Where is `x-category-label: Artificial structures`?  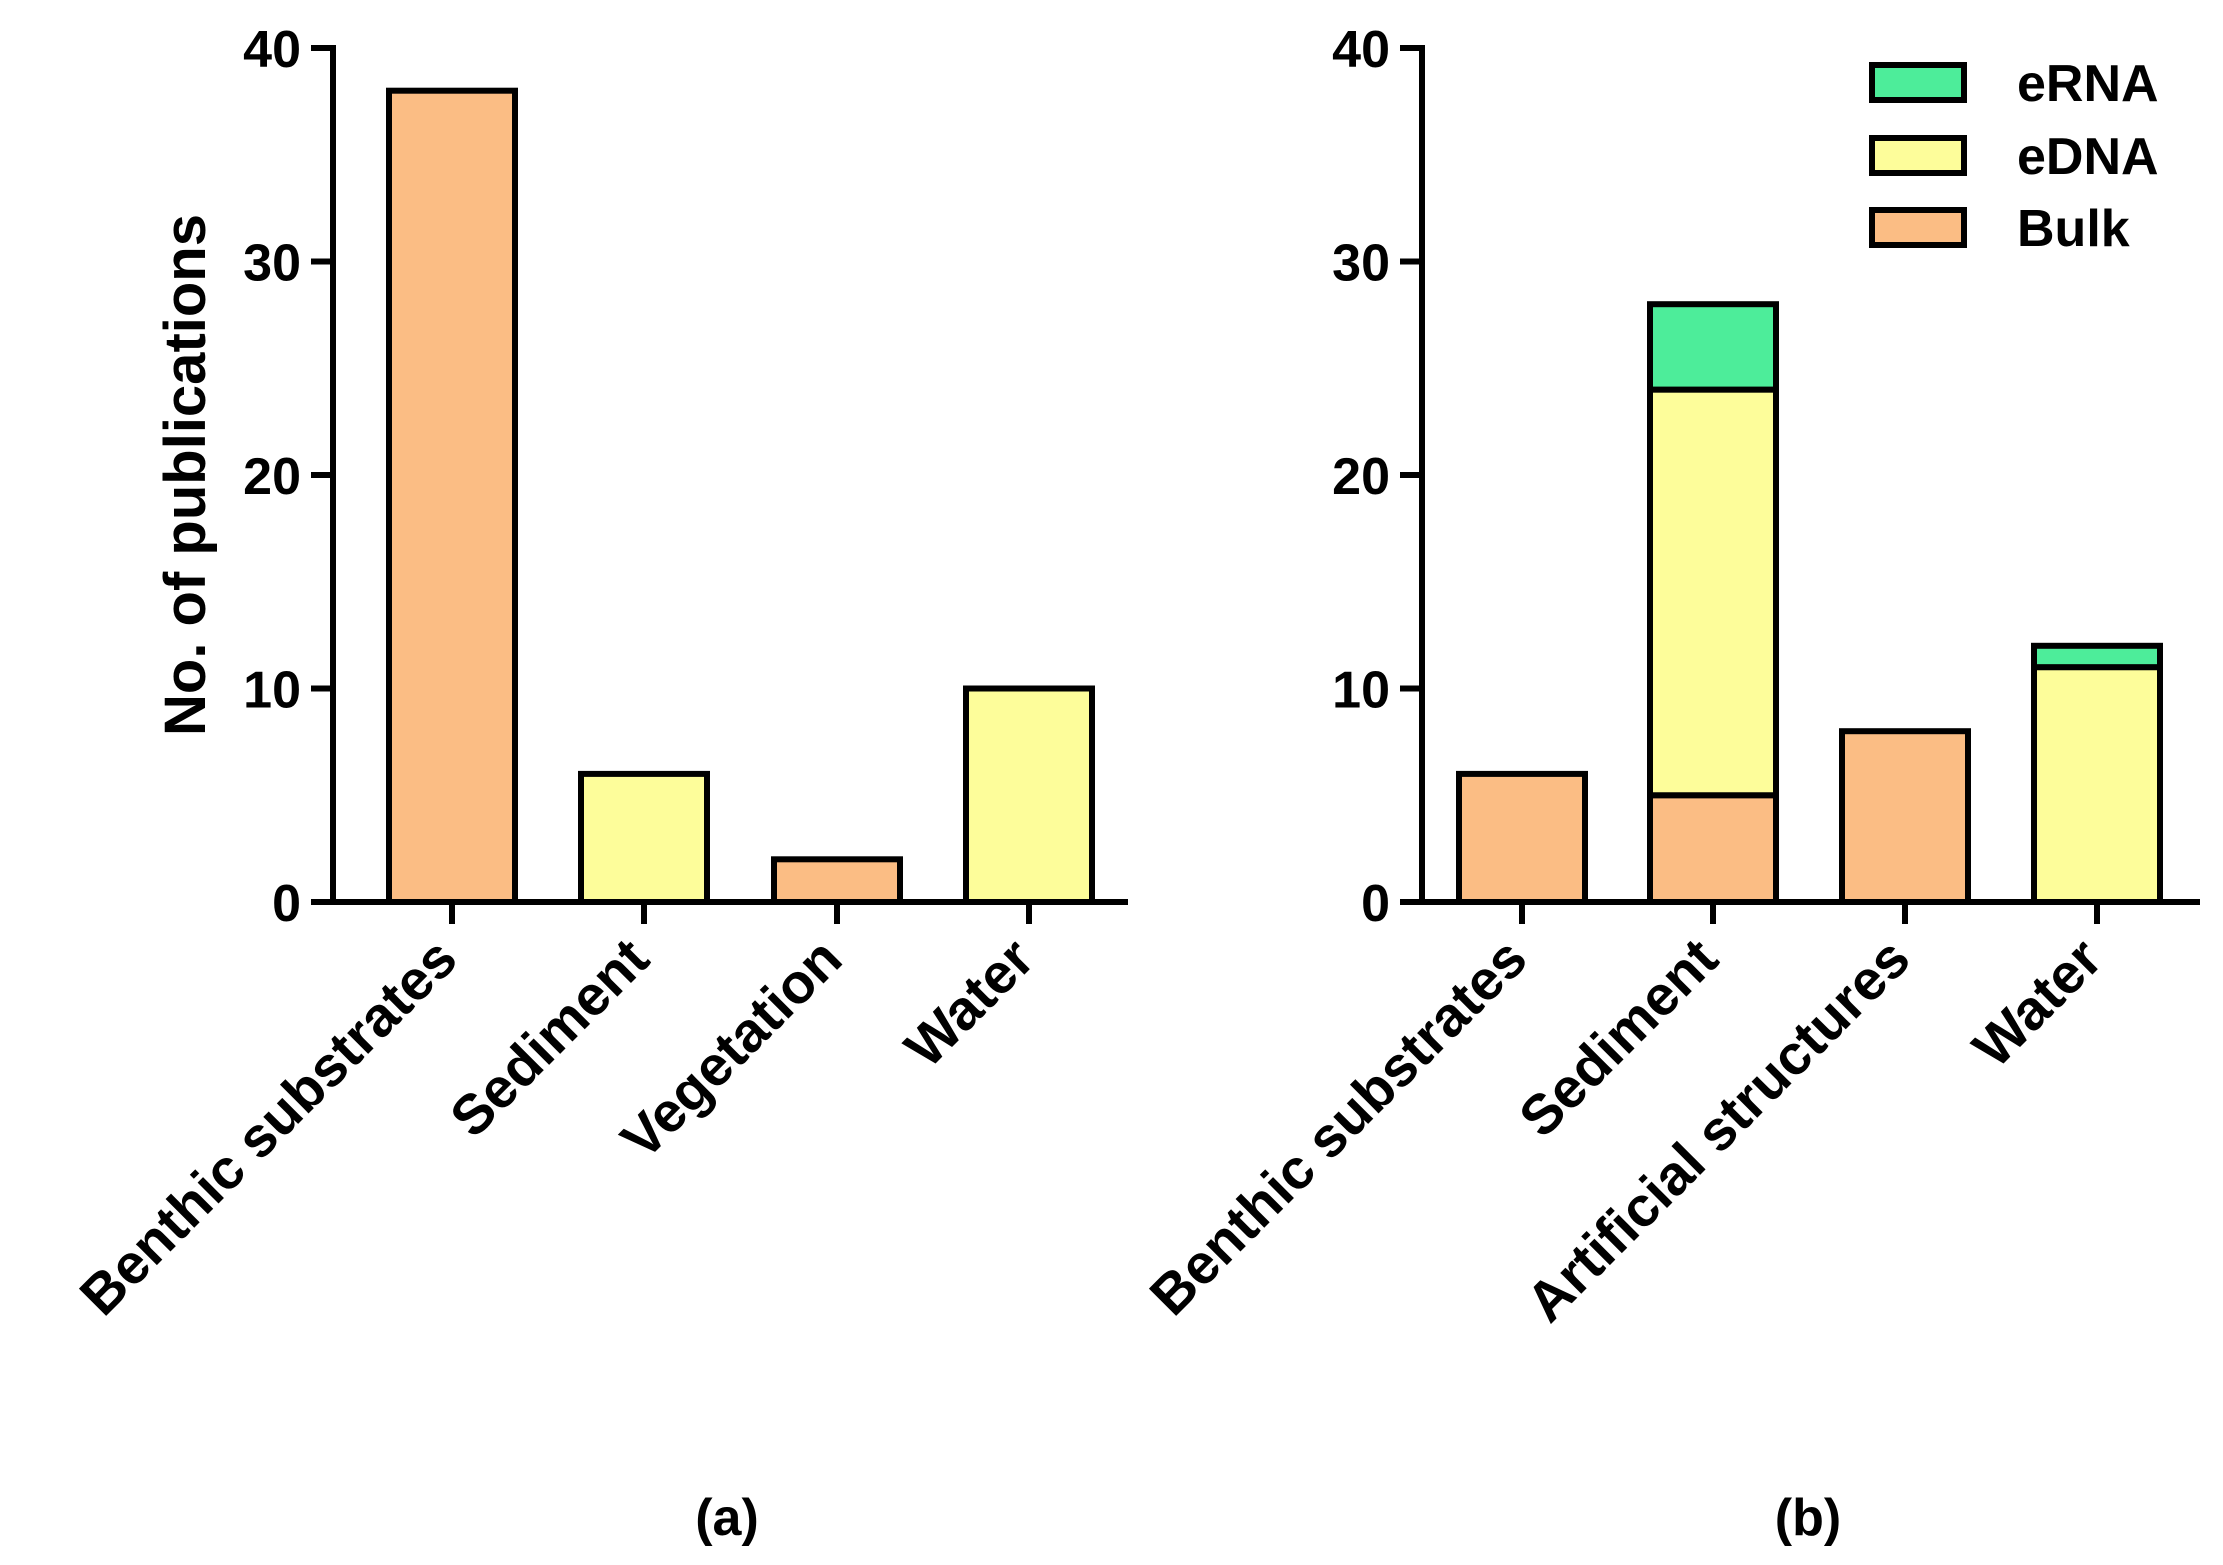
x-category-label: Artificial structures is located at coordinates (1718, 1130).